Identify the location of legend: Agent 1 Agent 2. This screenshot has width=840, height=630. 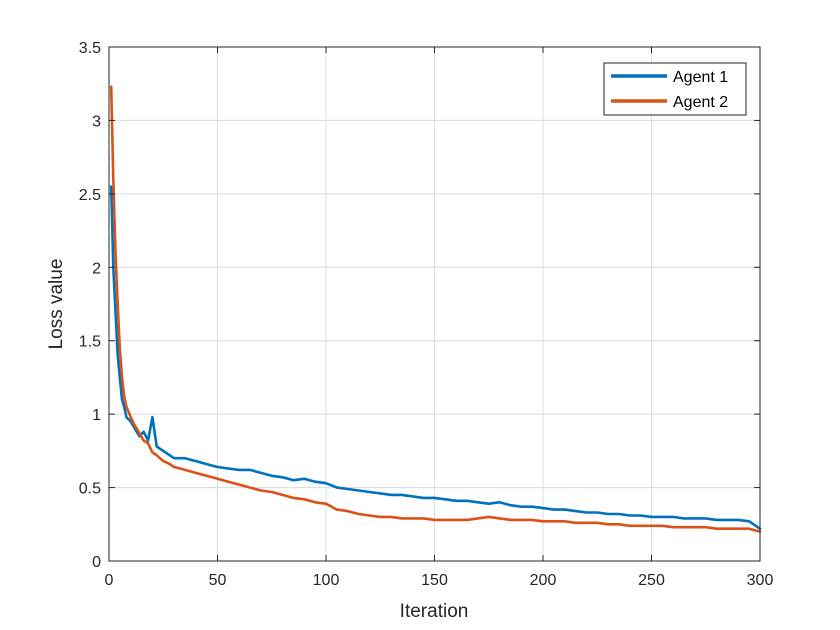
(675, 89).